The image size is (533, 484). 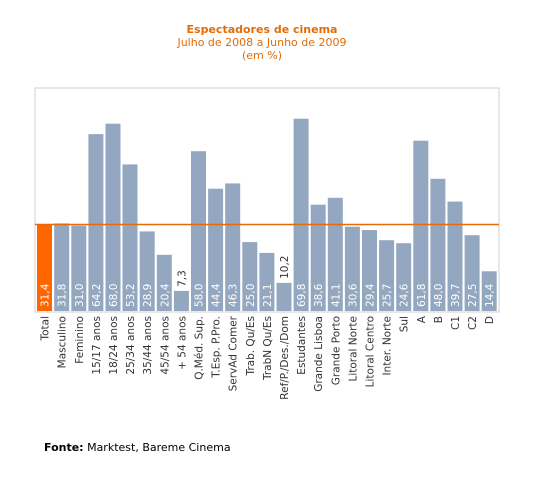 I want to click on bar-value-label-19: 29,4, so click(x=371, y=295).